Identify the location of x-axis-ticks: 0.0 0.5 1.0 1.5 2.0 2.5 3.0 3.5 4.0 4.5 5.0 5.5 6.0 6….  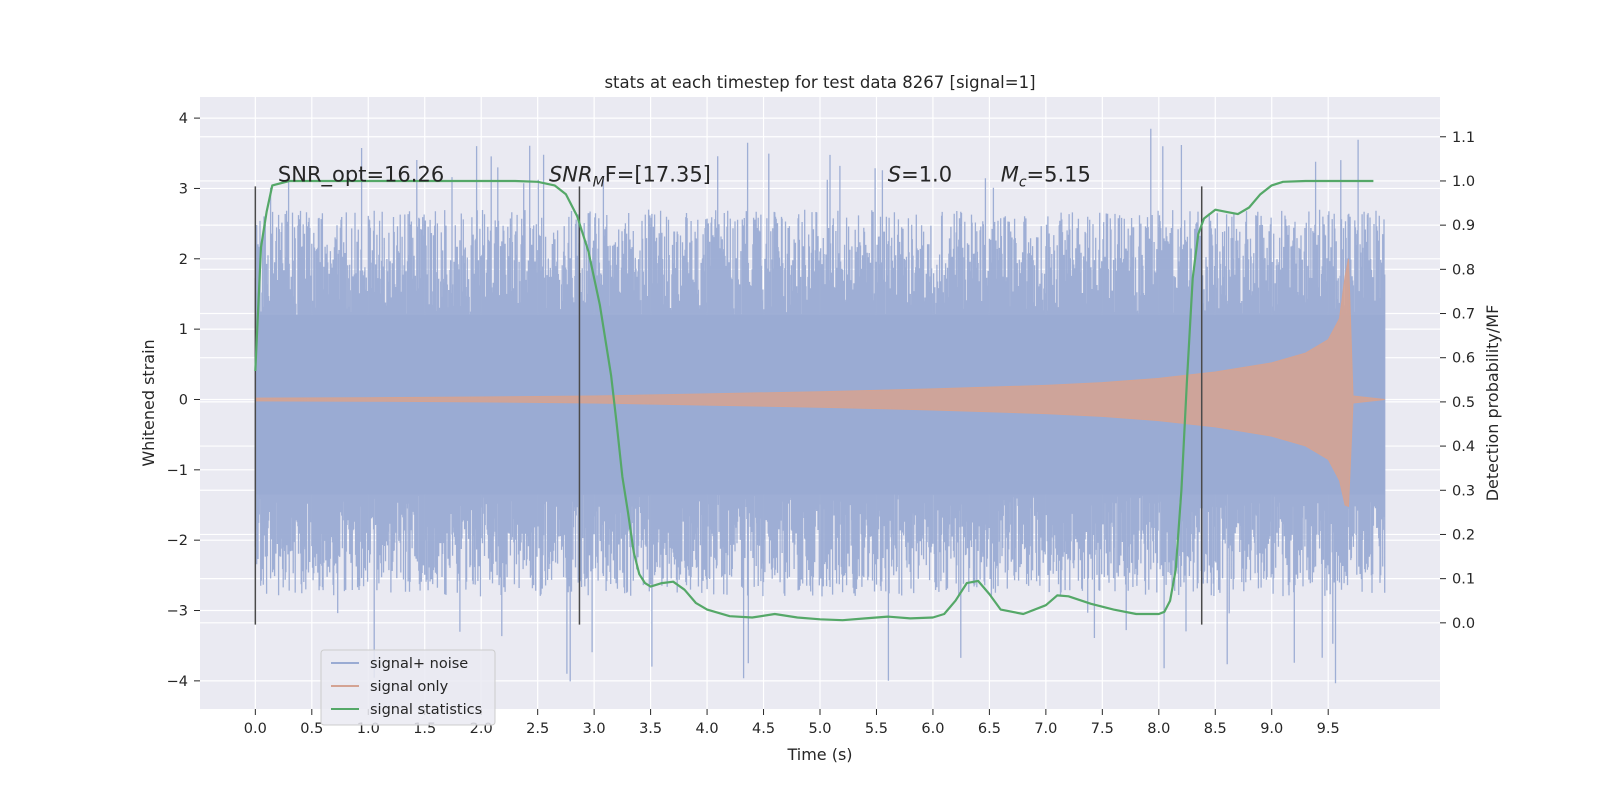
(792, 723).